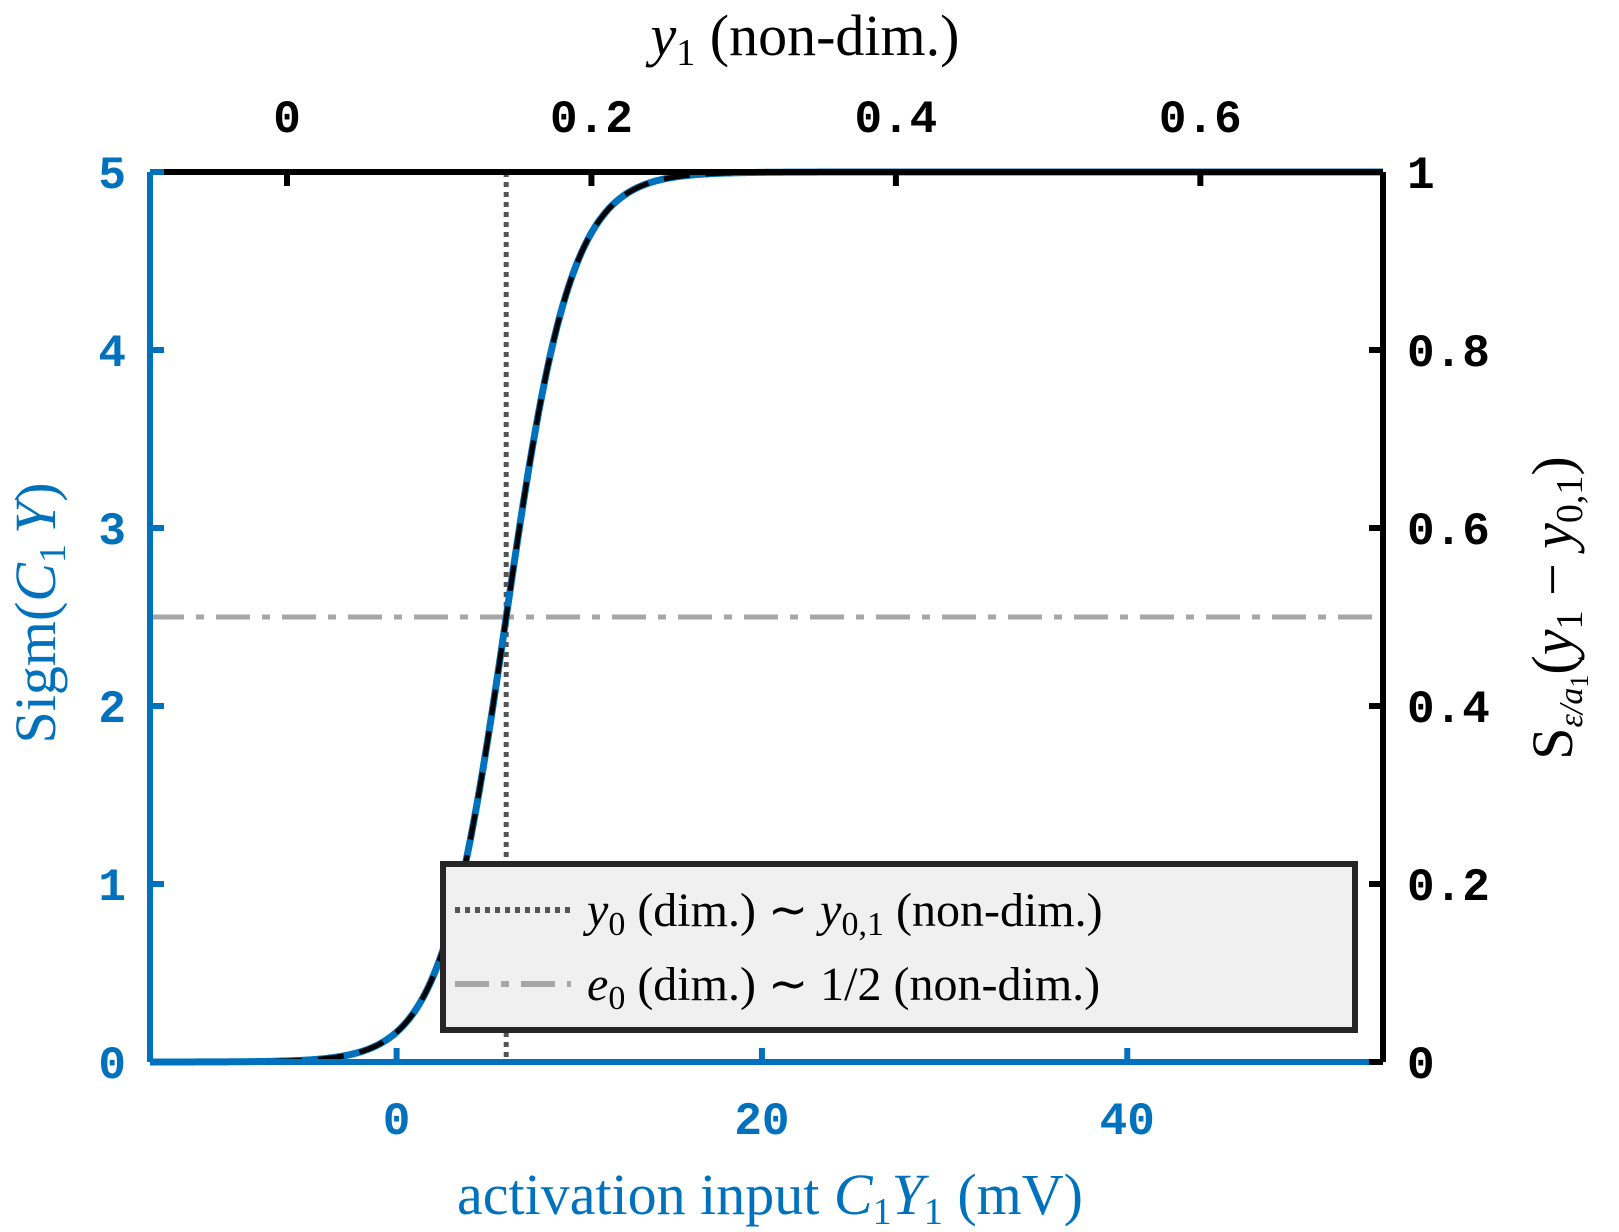 This screenshot has height=1232, width=1619. Describe the element at coordinates (1448, 354) in the screenshot. I see `y-right-tick-label: 0.8` at that location.